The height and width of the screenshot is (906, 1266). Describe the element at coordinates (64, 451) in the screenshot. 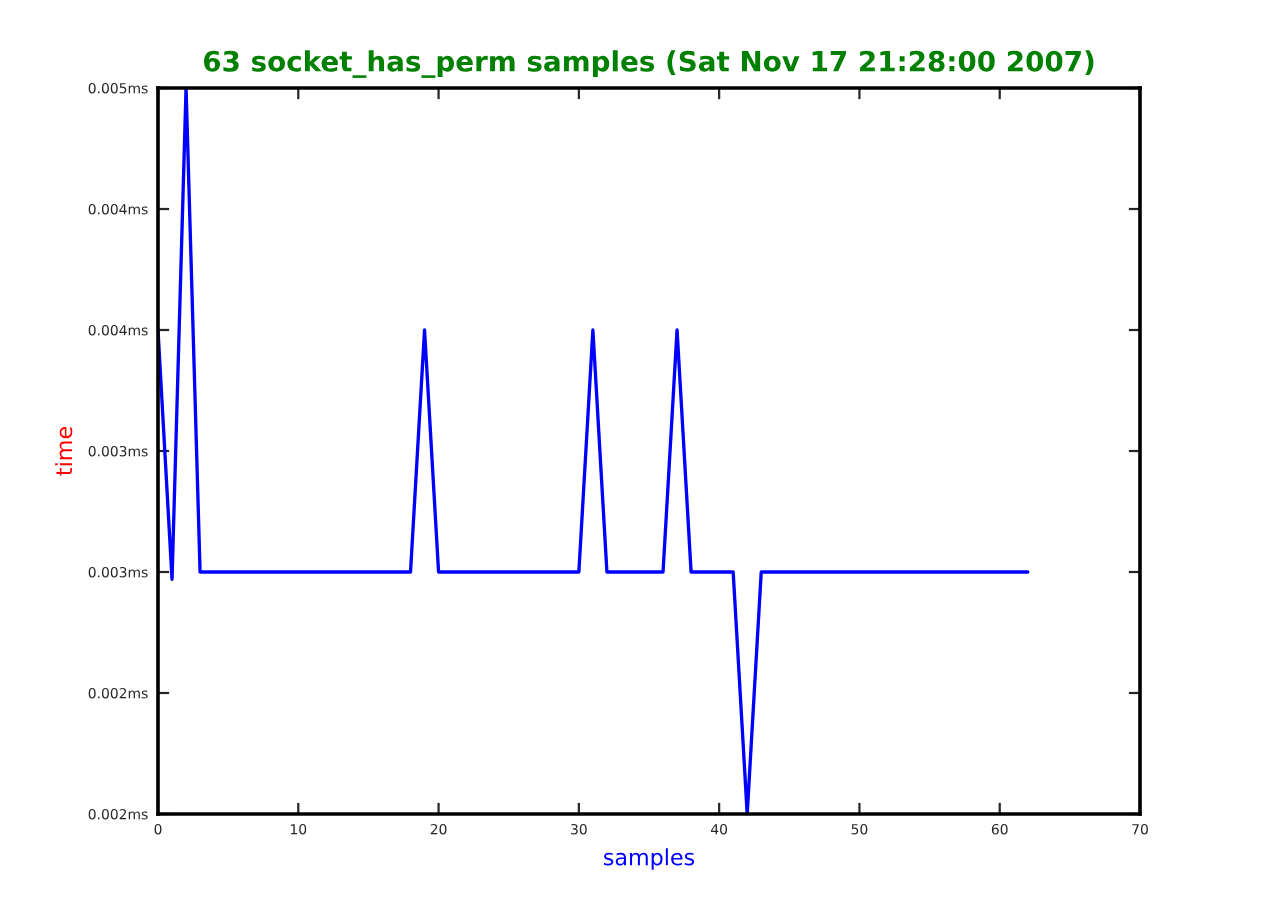

I see `y-axis-title: time` at that location.